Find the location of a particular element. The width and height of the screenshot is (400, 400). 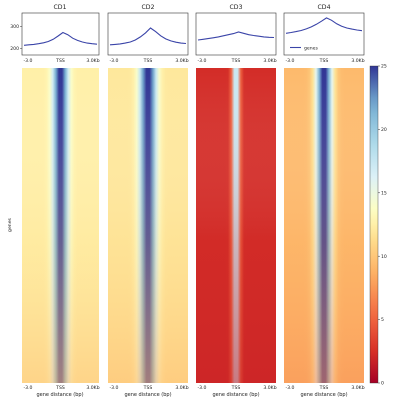

profile-plot-cd2 is located at coordinates (148, 34).